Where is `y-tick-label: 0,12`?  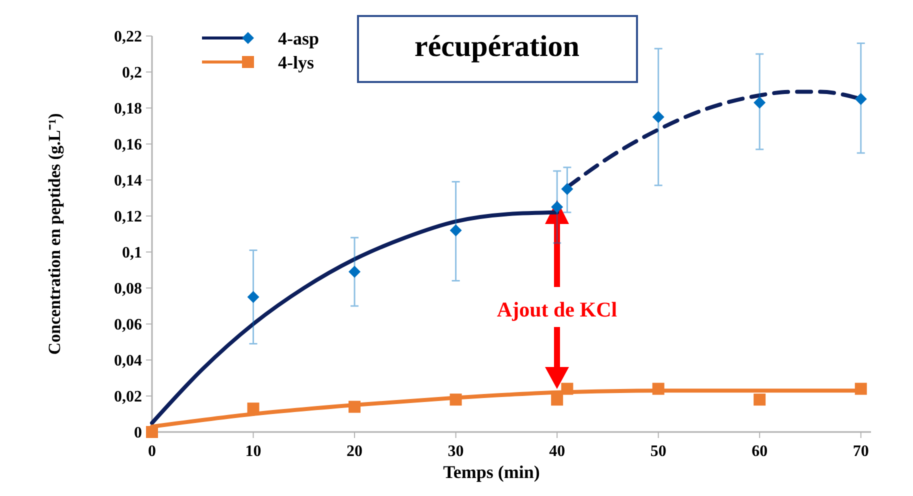
y-tick-label: 0,12 is located at coordinates (128, 217).